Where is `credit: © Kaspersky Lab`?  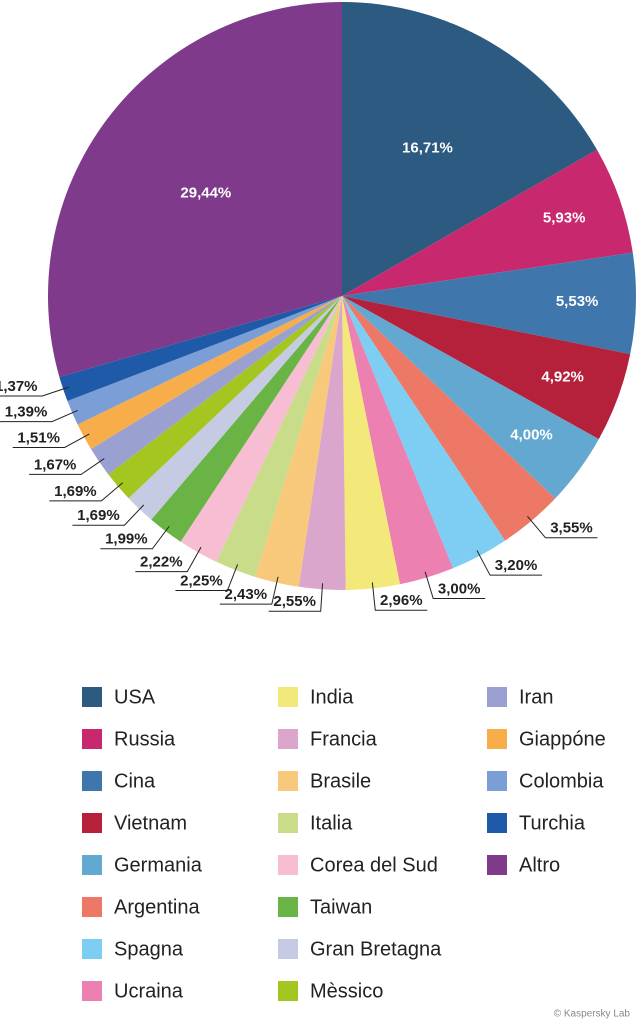 credit: © Kaspersky Lab is located at coordinates (592, 1014).